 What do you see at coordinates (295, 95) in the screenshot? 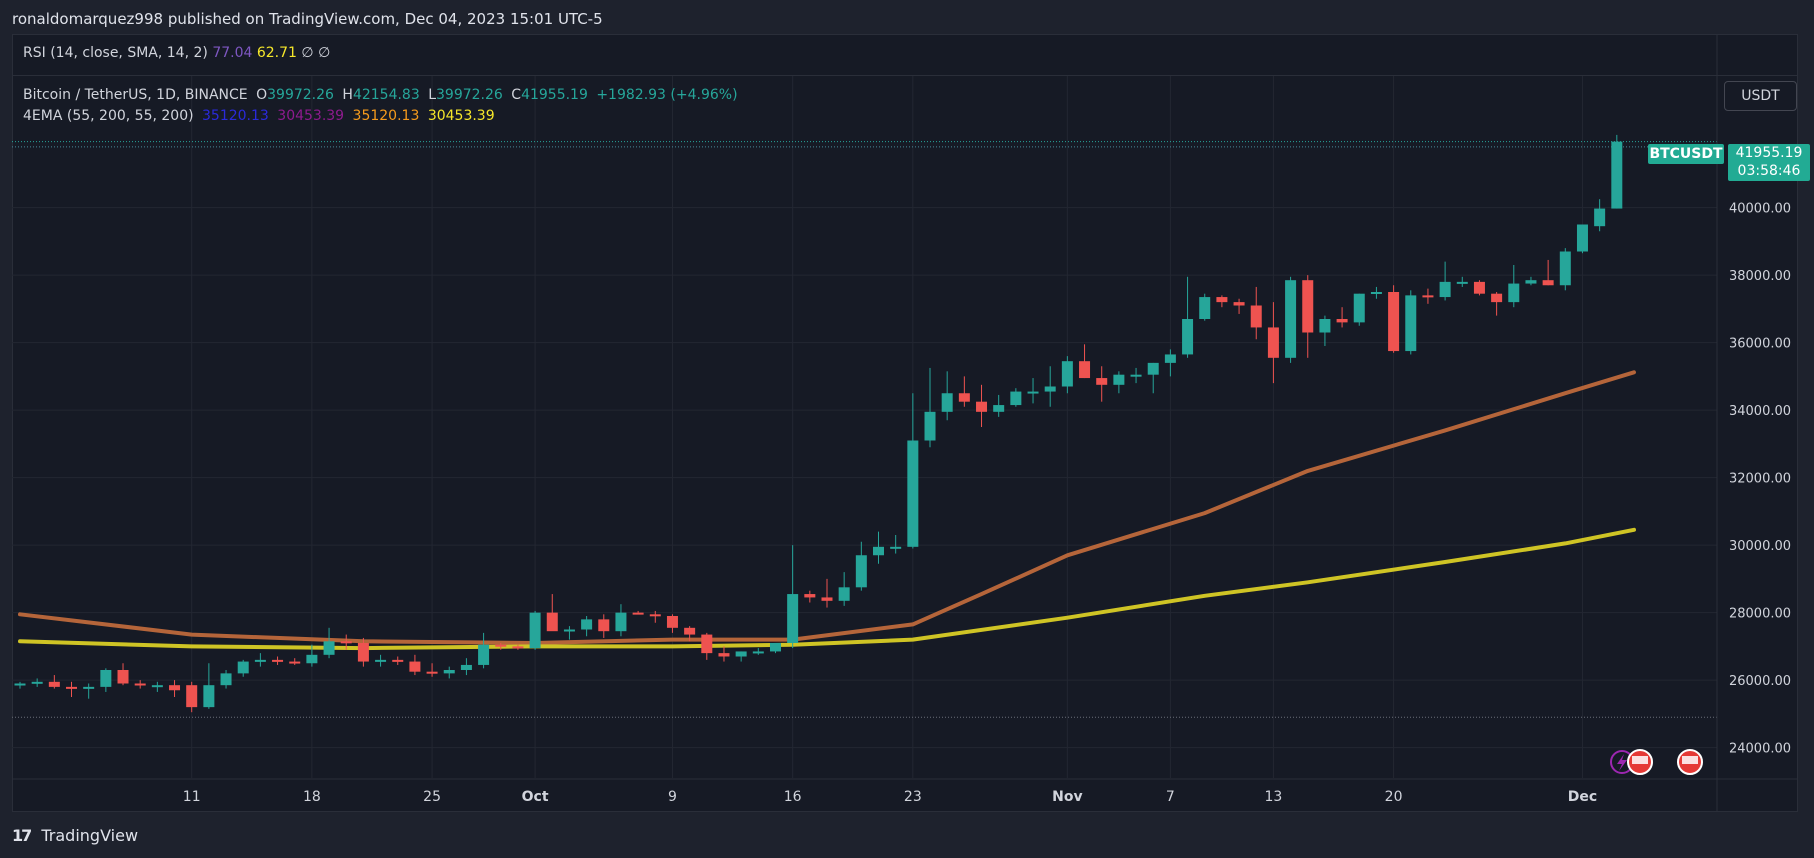
I see `ohlc-open: O39972.26` at bounding box center [295, 95].